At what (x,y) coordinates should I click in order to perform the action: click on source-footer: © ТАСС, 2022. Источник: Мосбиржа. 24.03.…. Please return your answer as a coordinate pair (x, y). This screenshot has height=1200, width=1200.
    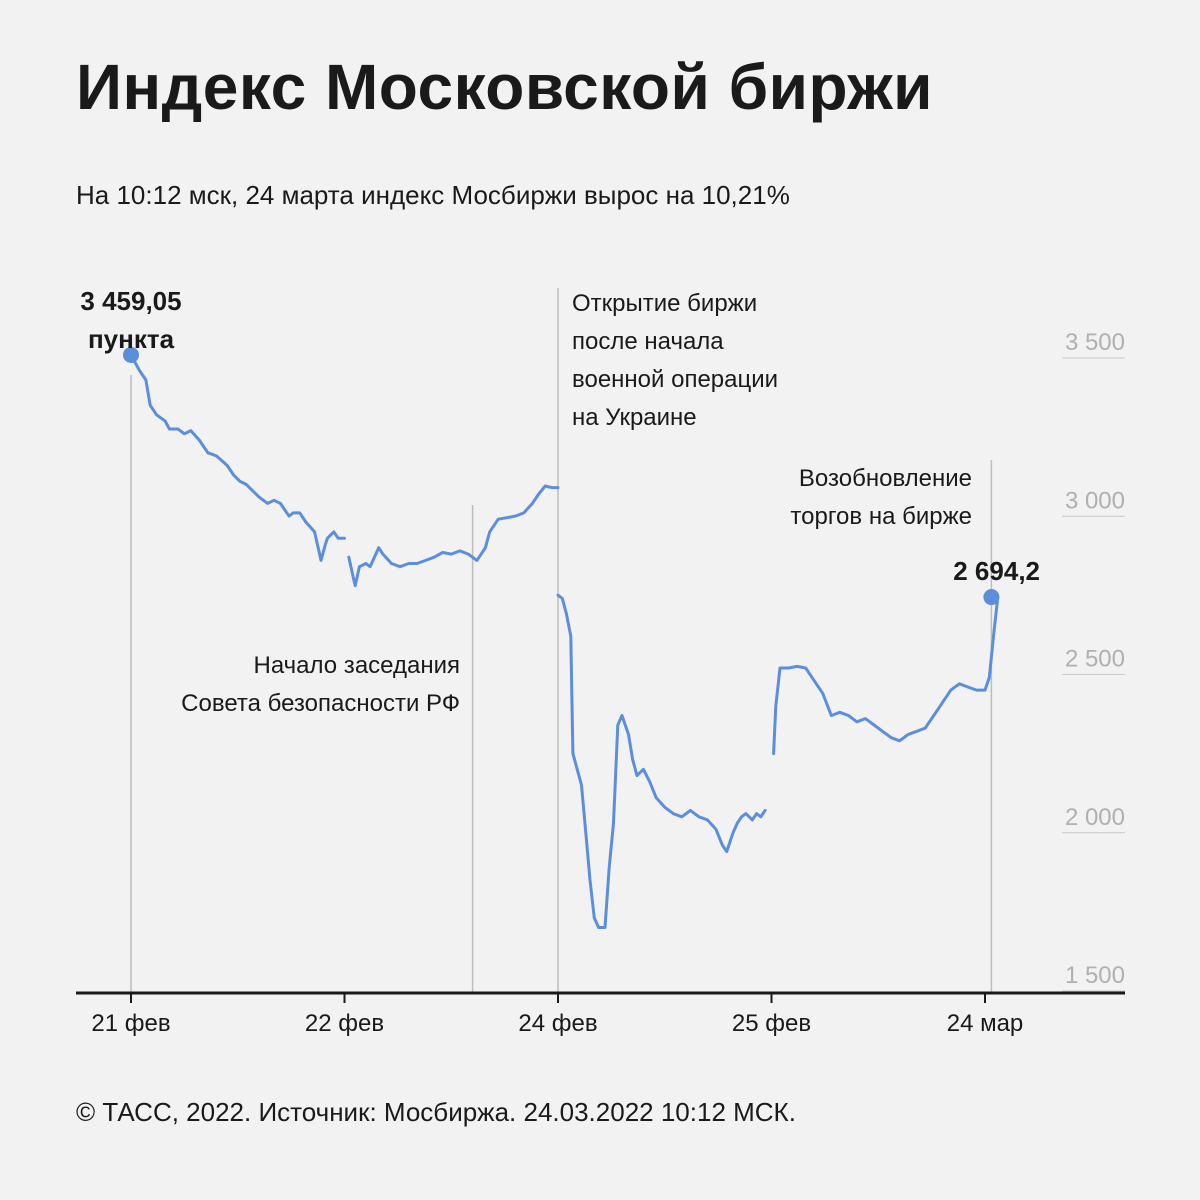
    Looking at the image, I should click on (436, 1112).